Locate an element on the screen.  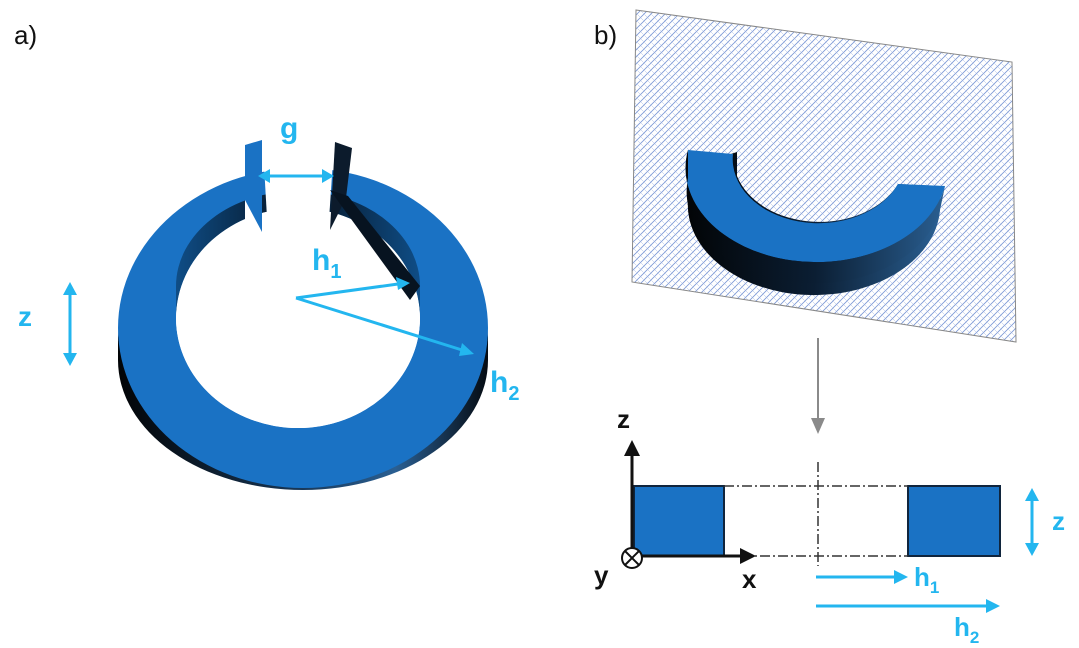
panel-b-label: b) is located at coordinates (605, 35).